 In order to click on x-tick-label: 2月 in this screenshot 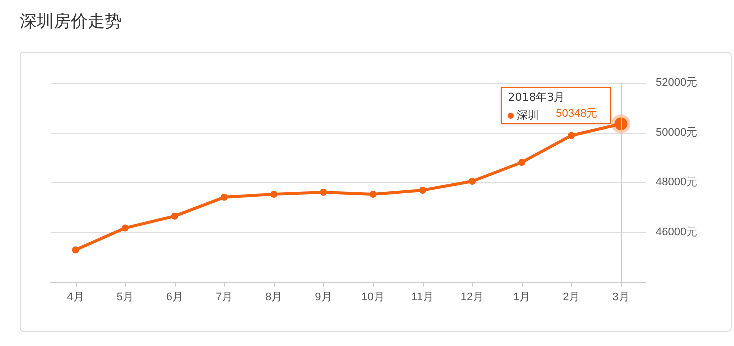, I will do `click(571, 298)`.